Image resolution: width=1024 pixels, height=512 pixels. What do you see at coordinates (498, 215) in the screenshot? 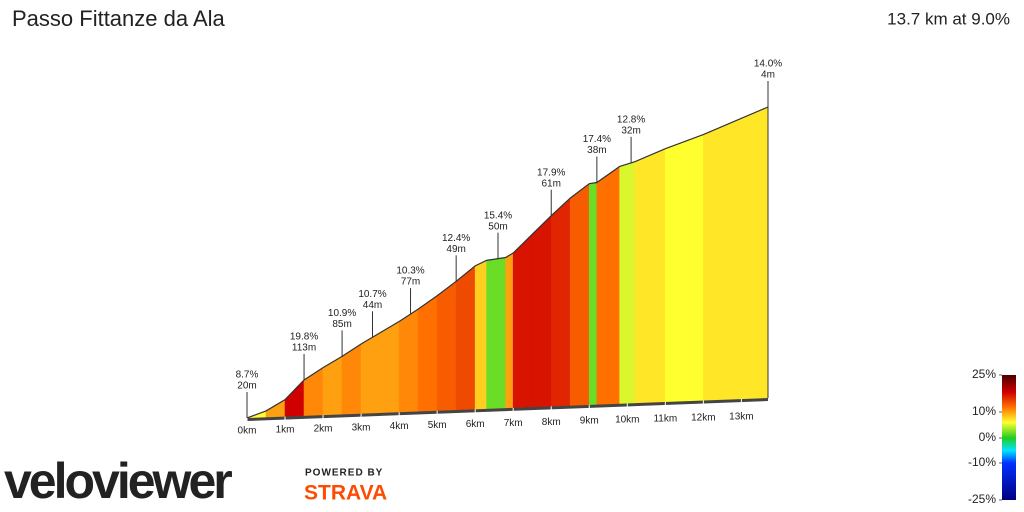
I see `annotation-grade: 15.4%` at bounding box center [498, 215].